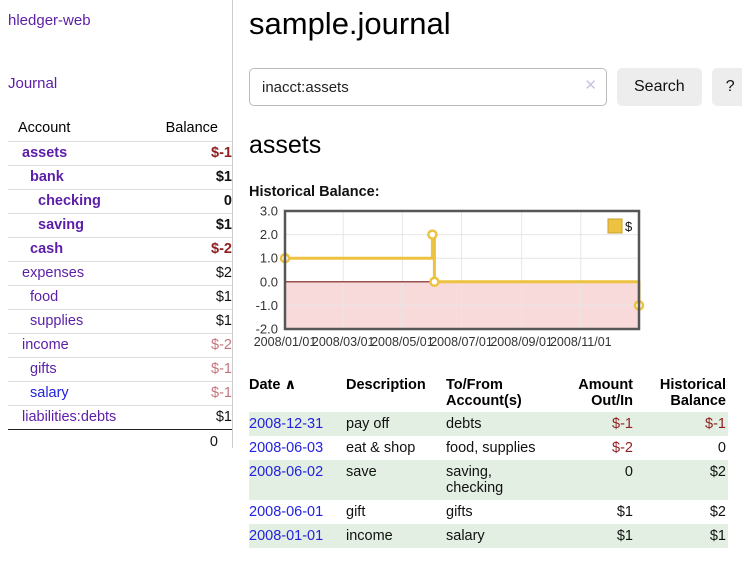 The image size is (742, 582). I want to click on transaction-description: income, so click(369, 536).